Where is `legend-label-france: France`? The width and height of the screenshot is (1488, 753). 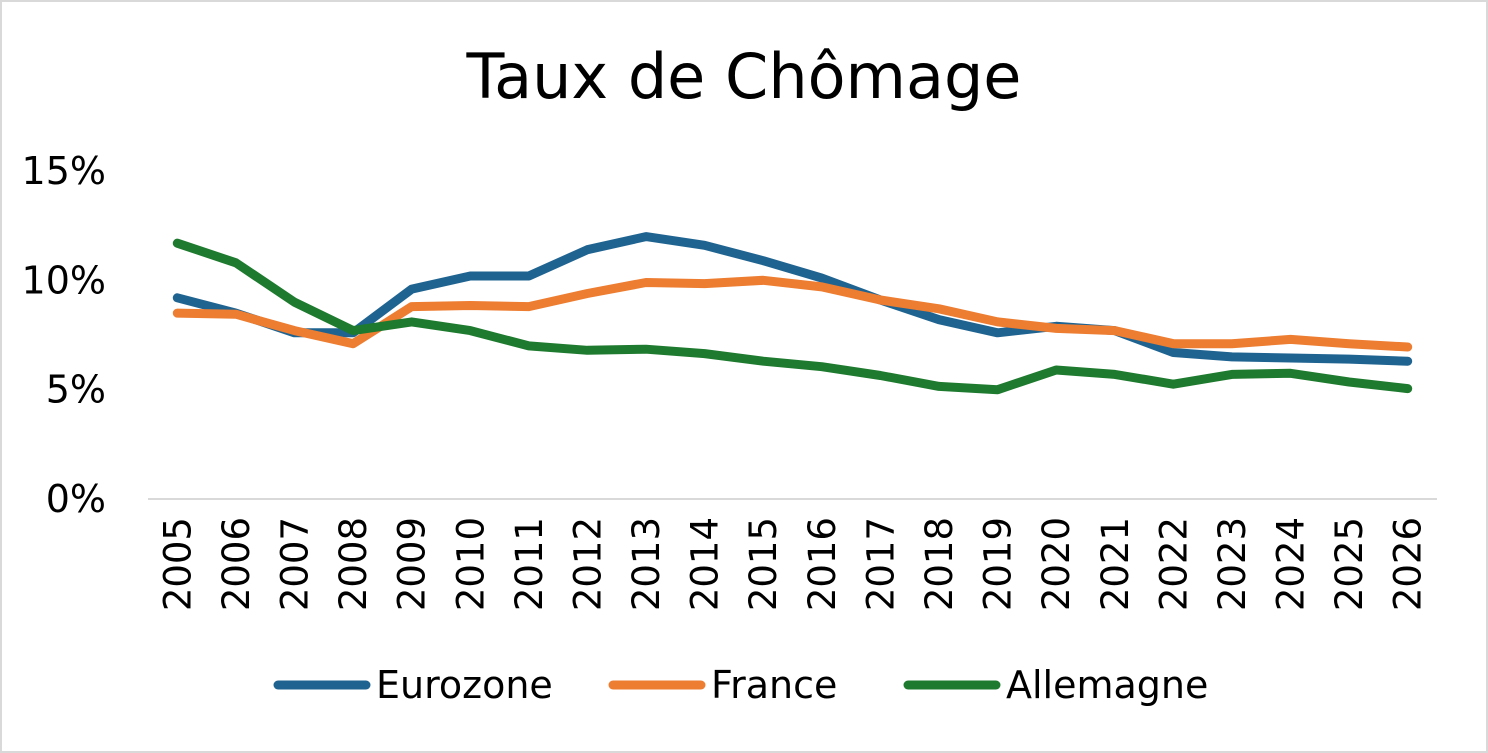
legend-label-france: France is located at coordinates (774, 685).